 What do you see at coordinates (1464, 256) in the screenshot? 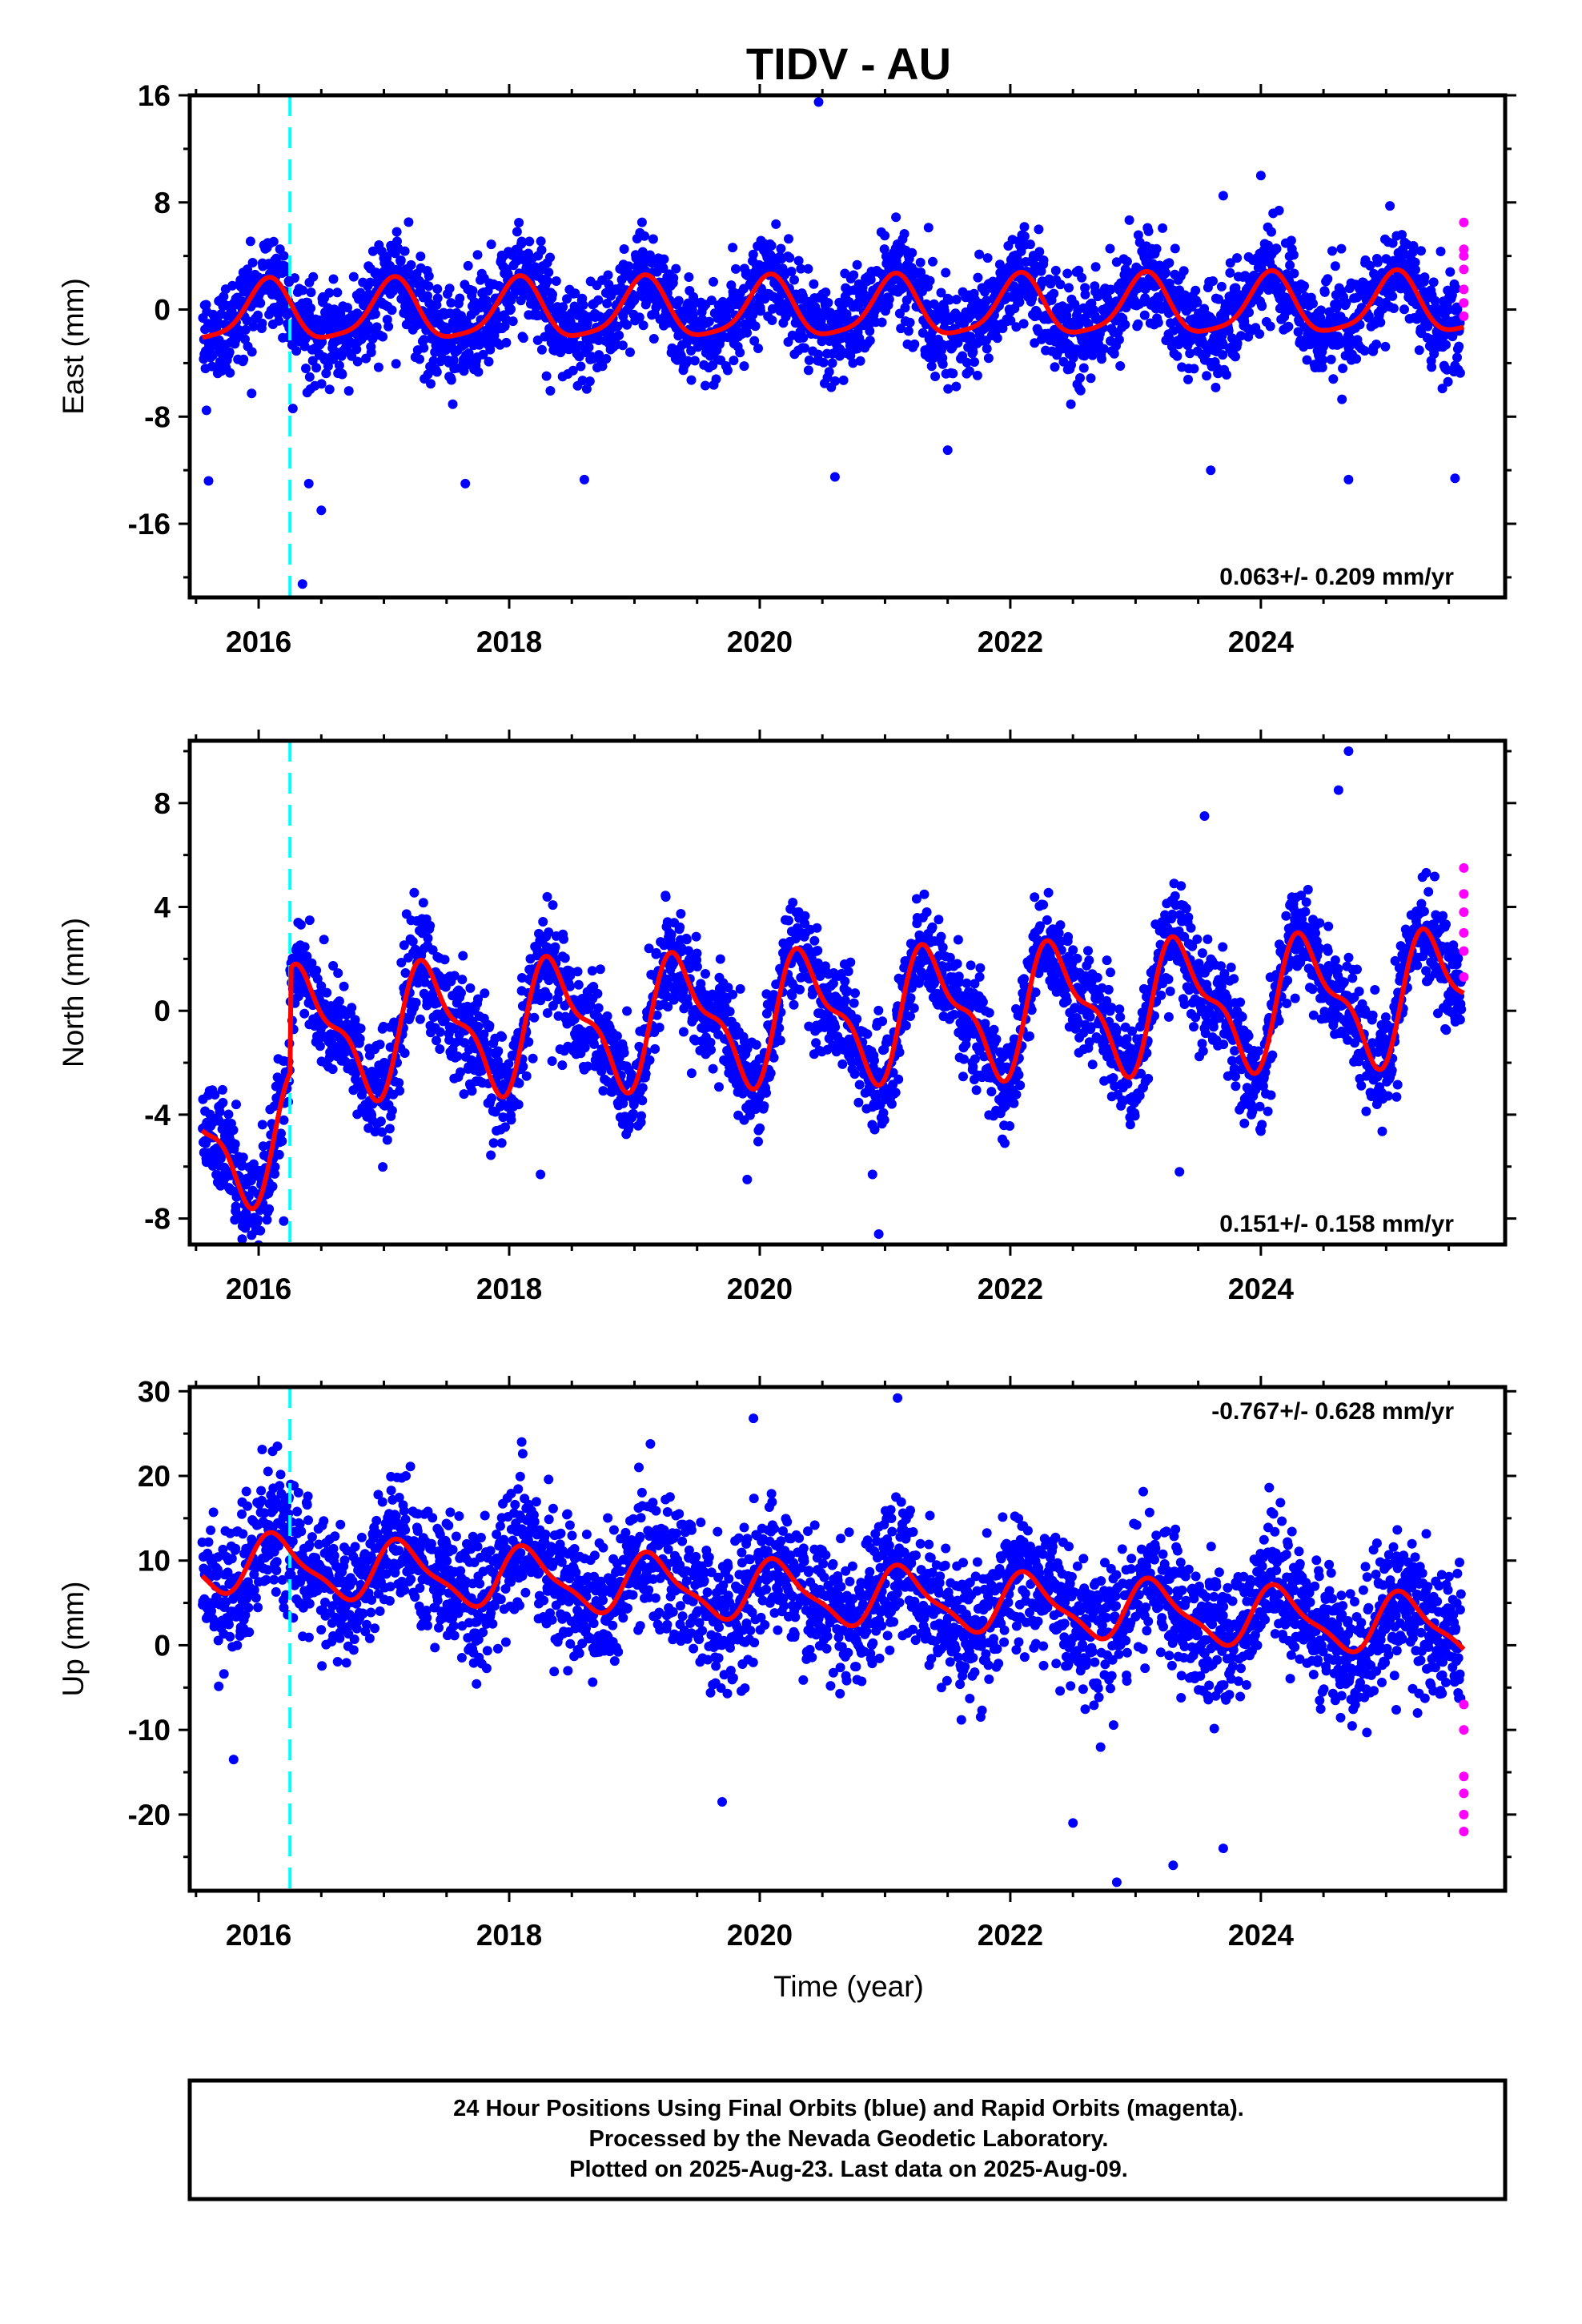
I see `rapid-point` at bounding box center [1464, 256].